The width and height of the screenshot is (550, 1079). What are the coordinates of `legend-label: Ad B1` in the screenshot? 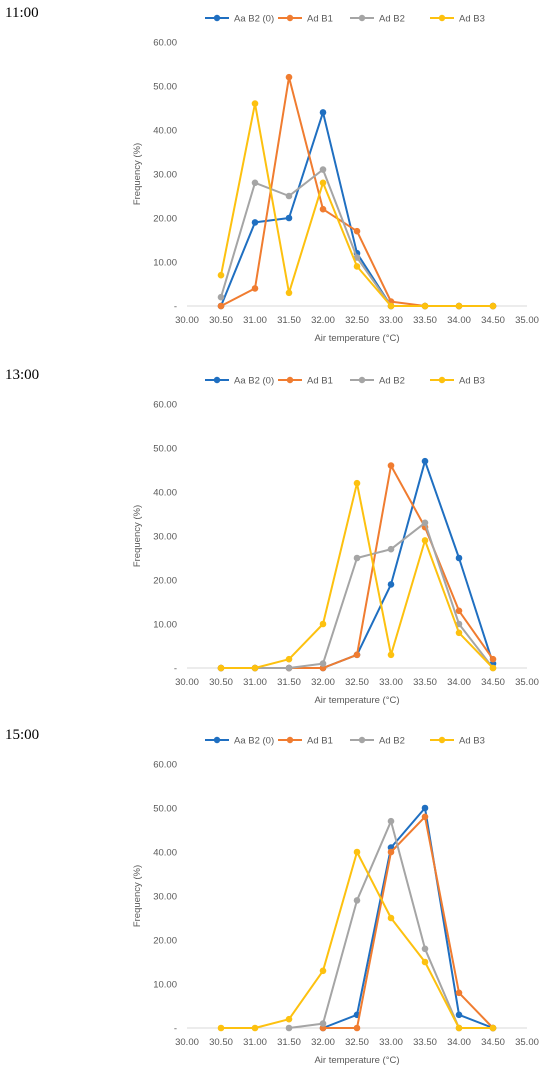 It's located at (320, 741).